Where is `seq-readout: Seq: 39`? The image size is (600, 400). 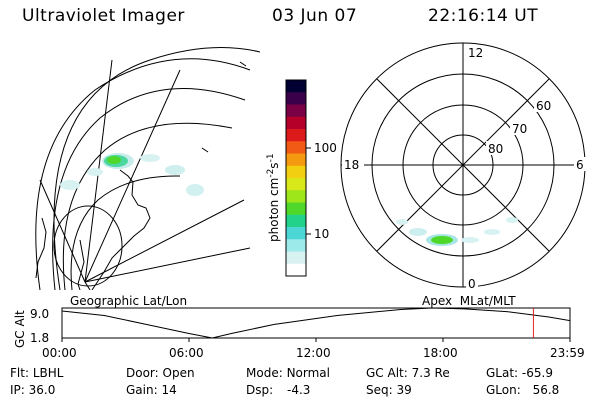 seq-readout: Seq: 39 is located at coordinates (389, 390).